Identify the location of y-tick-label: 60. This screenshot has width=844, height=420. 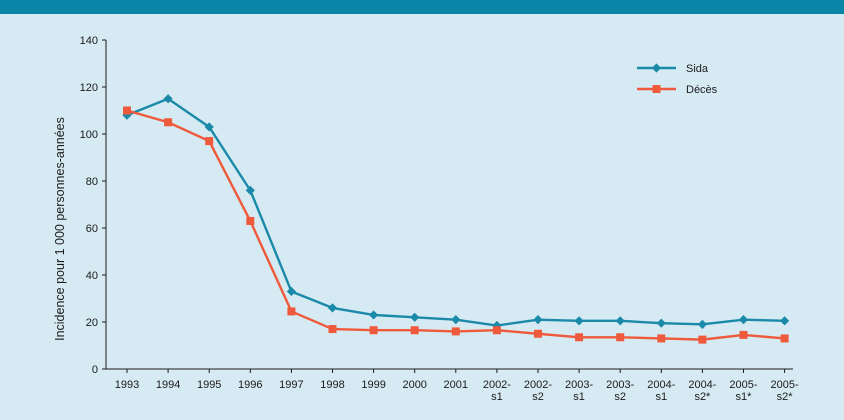
(92, 229).